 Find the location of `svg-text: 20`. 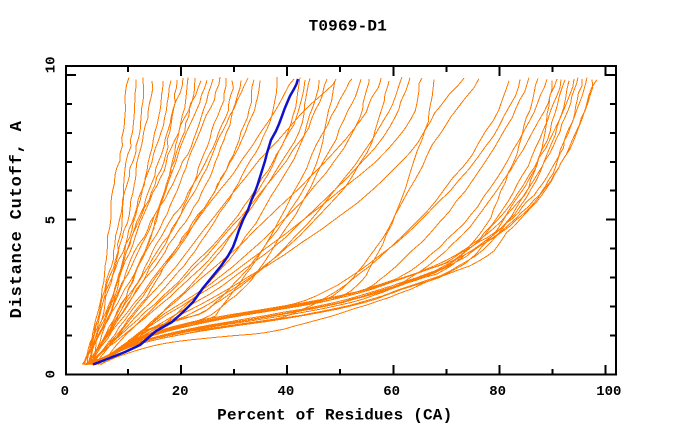

svg-text: 20 is located at coordinates (180, 392).